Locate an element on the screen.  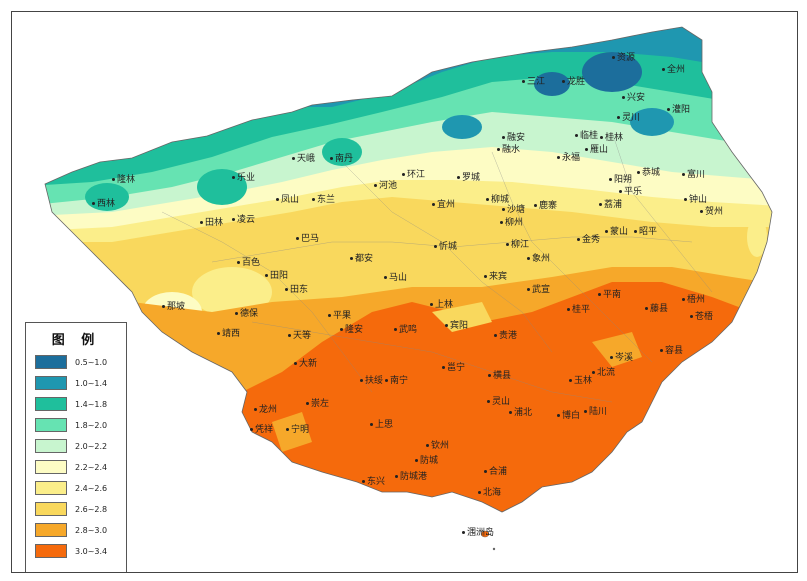
city-name: 隆安 is located at coordinates (354, 330).